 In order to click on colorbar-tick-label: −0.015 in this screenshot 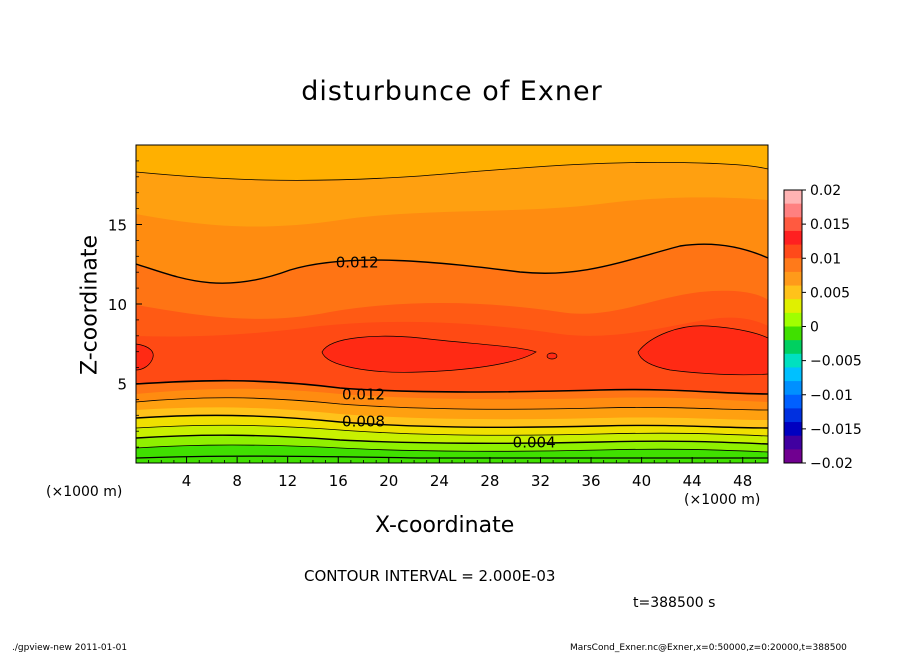, I will do `click(836, 430)`.